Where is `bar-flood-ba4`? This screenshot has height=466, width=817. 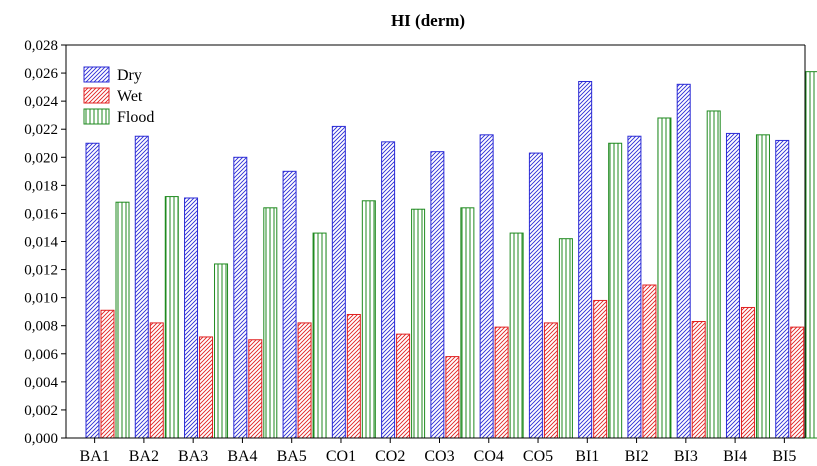 bar-flood-ba4 is located at coordinates (270, 323).